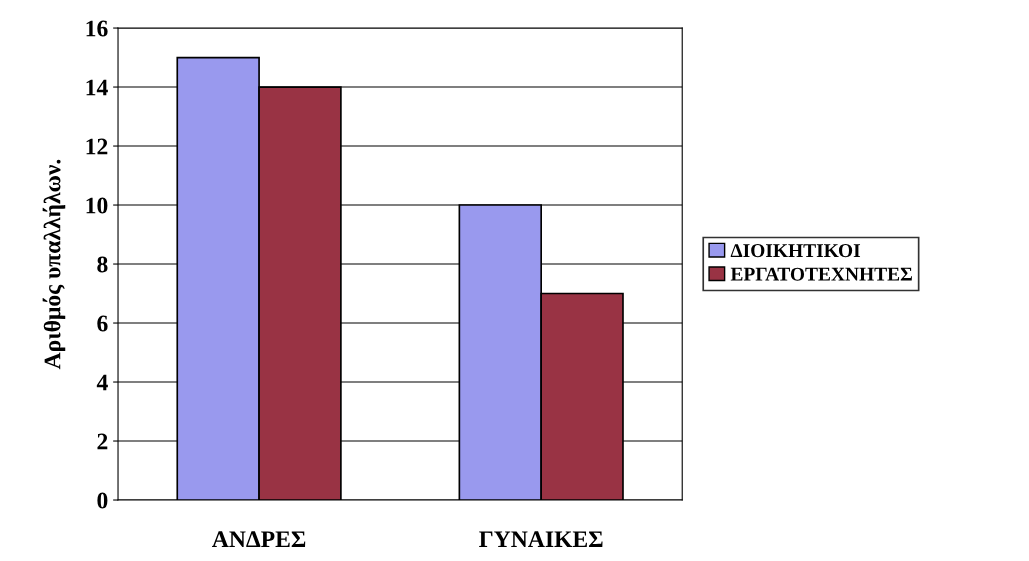 This screenshot has height=561, width=1029. I want to click on y-axis-title: Αριθμός υπαλλήλων., so click(54, 264).